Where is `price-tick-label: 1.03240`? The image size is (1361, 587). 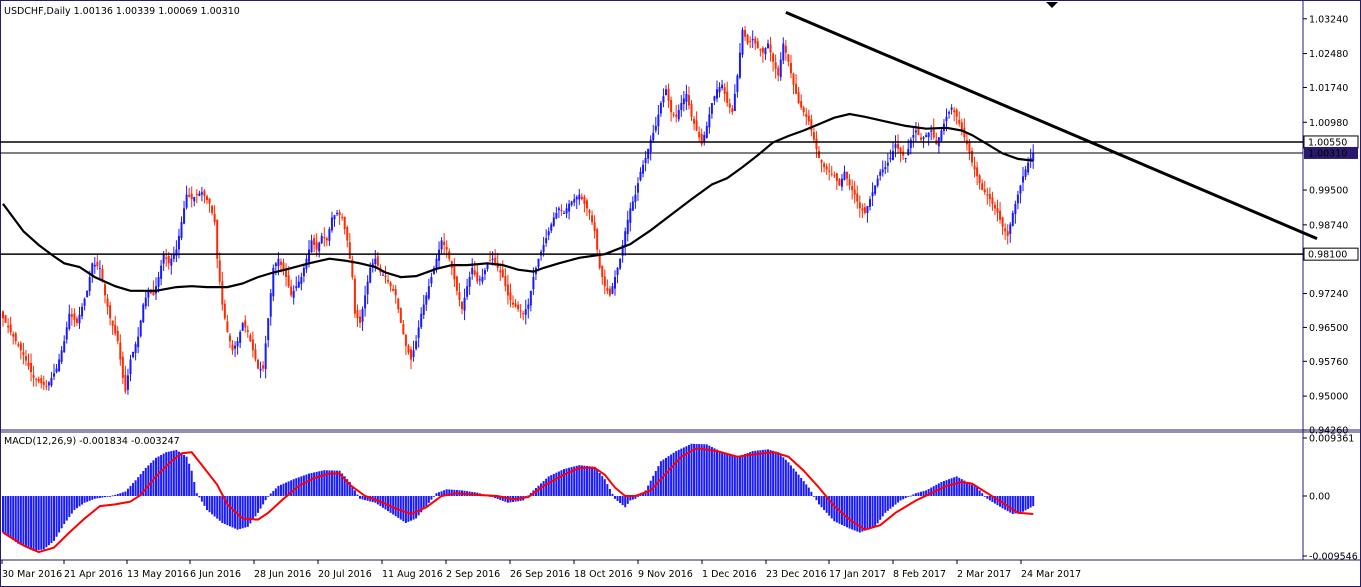 price-tick-label: 1.03240 is located at coordinates (1328, 19).